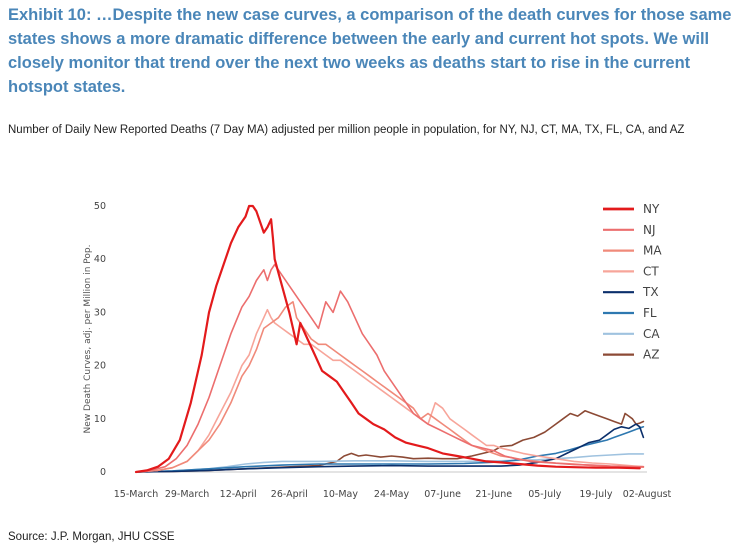 The height and width of the screenshot is (556, 746). Describe the element at coordinates (392, 494) in the screenshot. I see `x-tick-label: 24-May` at that location.